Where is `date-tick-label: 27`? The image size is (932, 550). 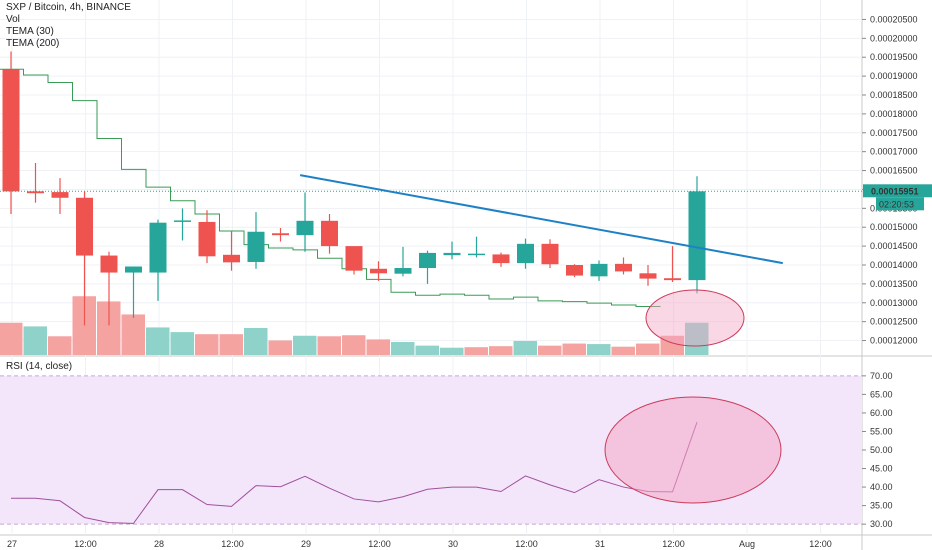
date-tick-label: 27 is located at coordinates (12, 544).